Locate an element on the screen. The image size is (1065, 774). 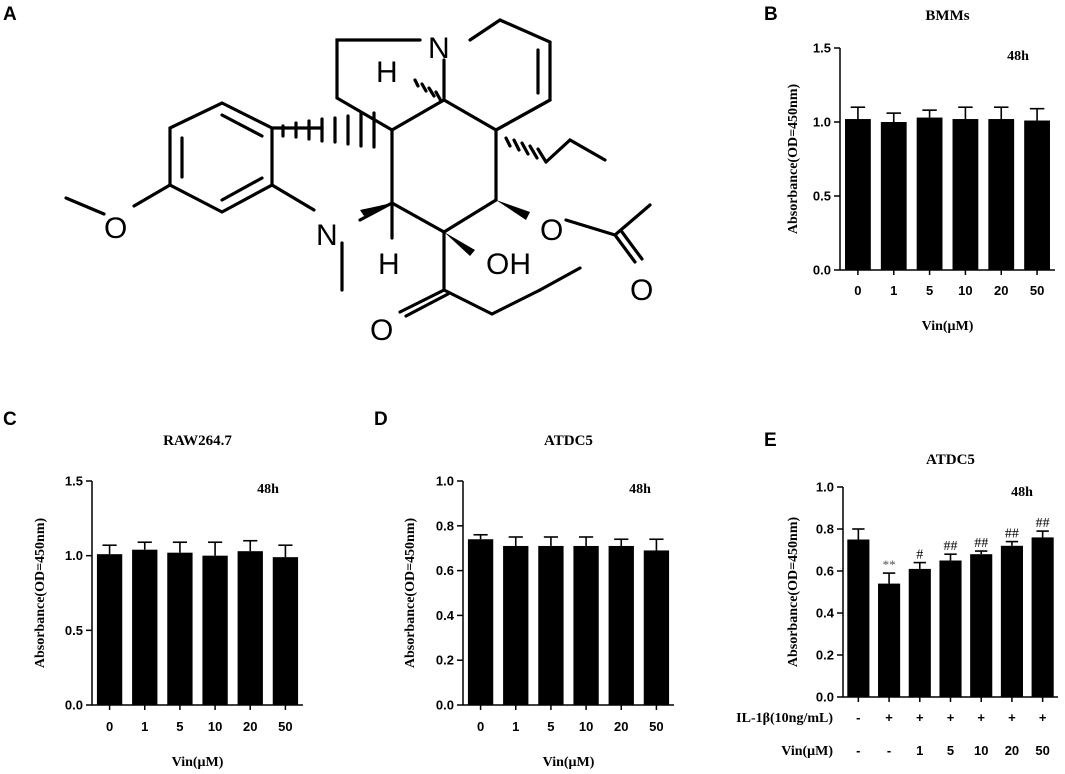
chart-title: BMMs is located at coordinates (947, 16).